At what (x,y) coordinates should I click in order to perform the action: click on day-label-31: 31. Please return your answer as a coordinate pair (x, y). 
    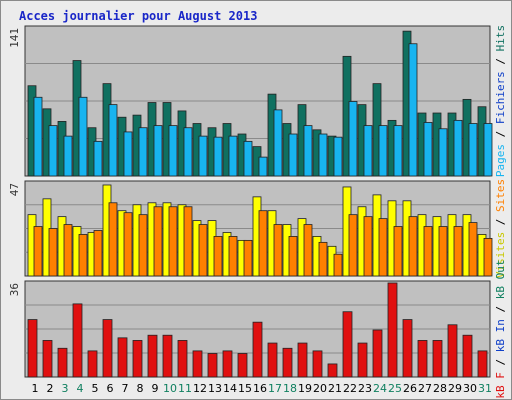
    Looking at the image, I should click on (485, 388).